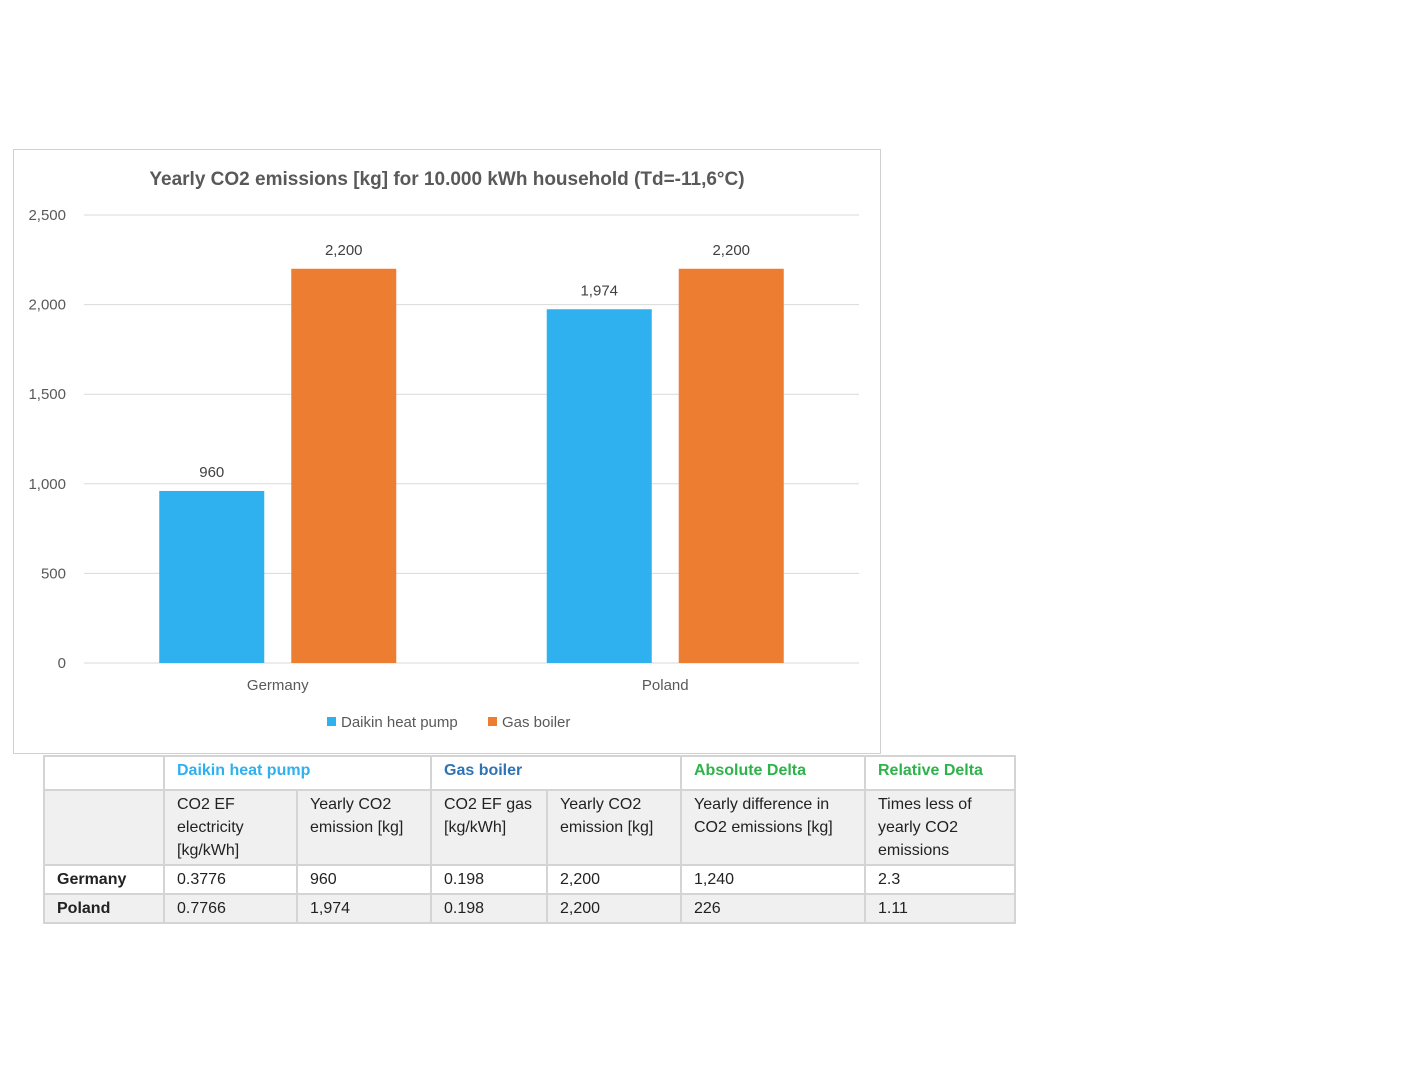 The width and height of the screenshot is (1405, 1078). I want to click on subheader-cell: Times less of yearly CO2 emissions, so click(940, 827).